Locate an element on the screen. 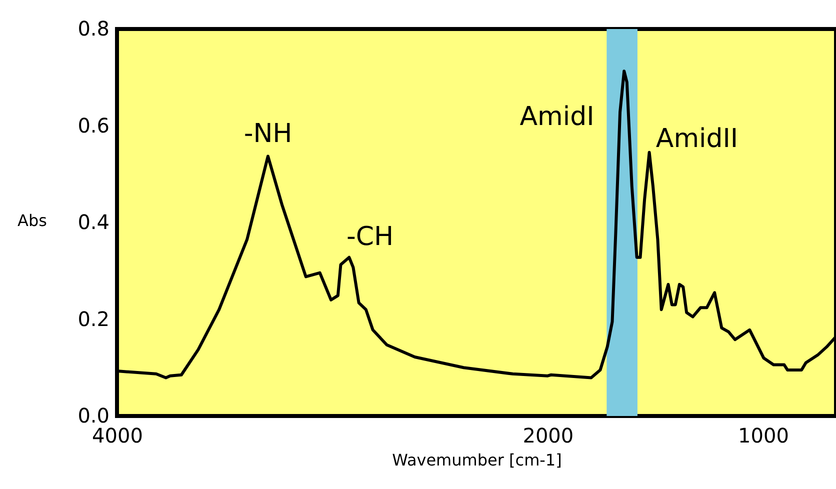 The image size is (836, 489). y-tick-label: 0.8 is located at coordinates (94, 28).